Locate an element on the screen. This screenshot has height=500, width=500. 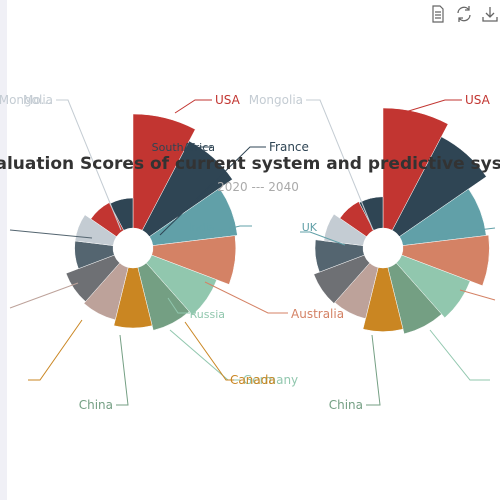
label-0-russia: Russia is located at coordinates (207, 314).